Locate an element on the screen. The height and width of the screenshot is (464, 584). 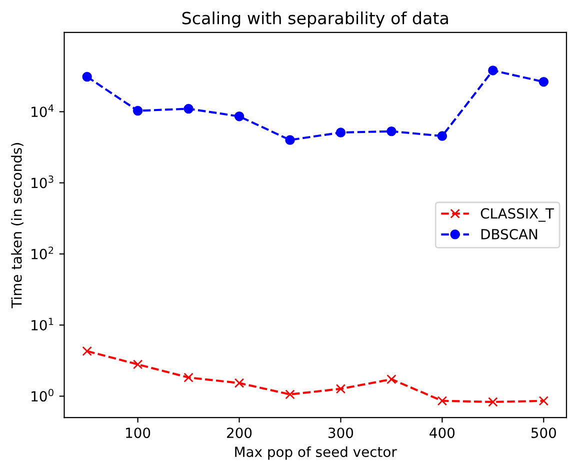
x-tick-label: 400 is located at coordinates (442, 433).